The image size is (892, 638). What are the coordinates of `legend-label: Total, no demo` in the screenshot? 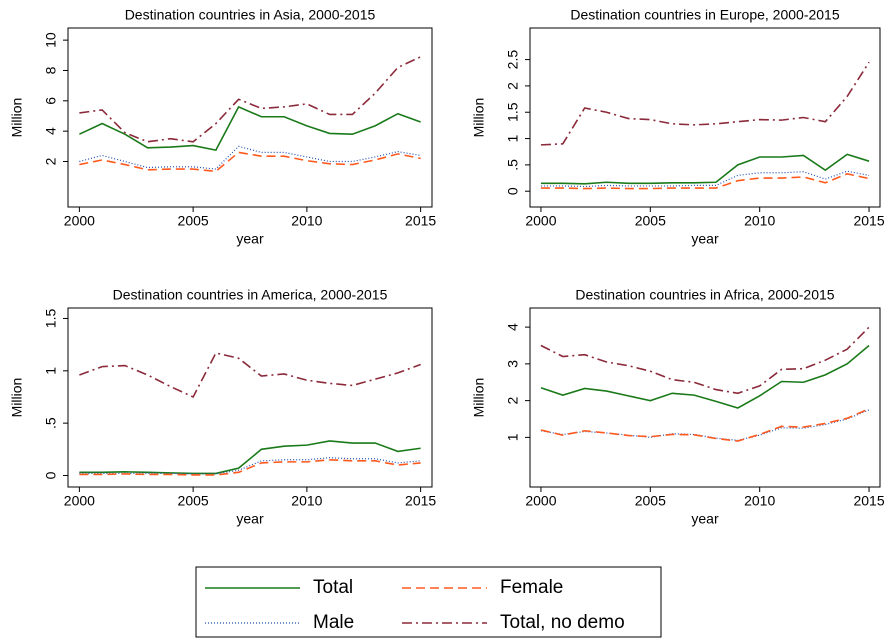 It's located at (562, 622).